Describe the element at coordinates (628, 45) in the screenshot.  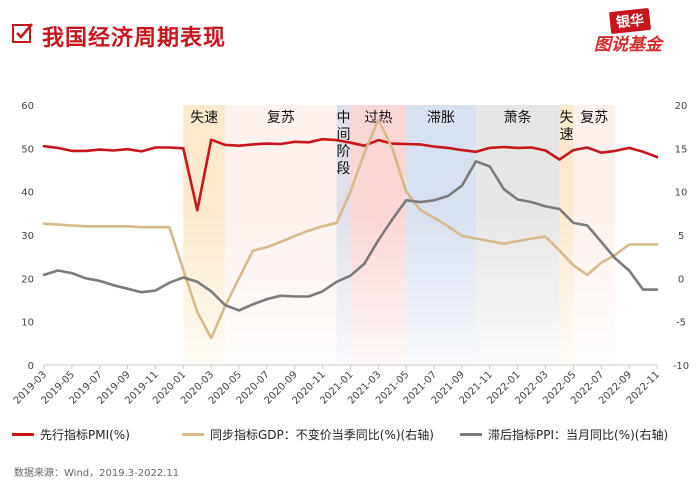
I see `logo-bottom-text: 图说基金` at that location.